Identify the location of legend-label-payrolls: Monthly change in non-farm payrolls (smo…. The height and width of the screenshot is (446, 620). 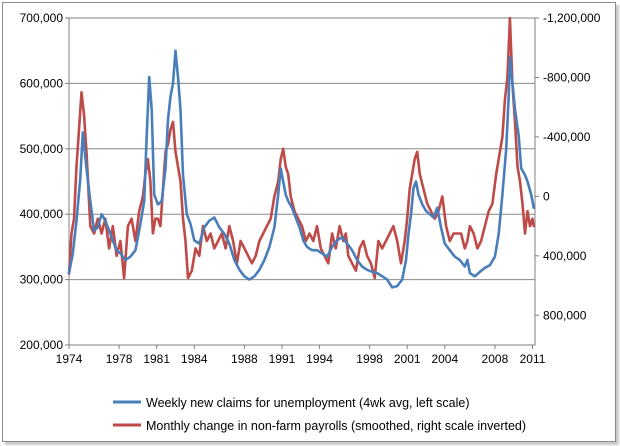
(336, 426).